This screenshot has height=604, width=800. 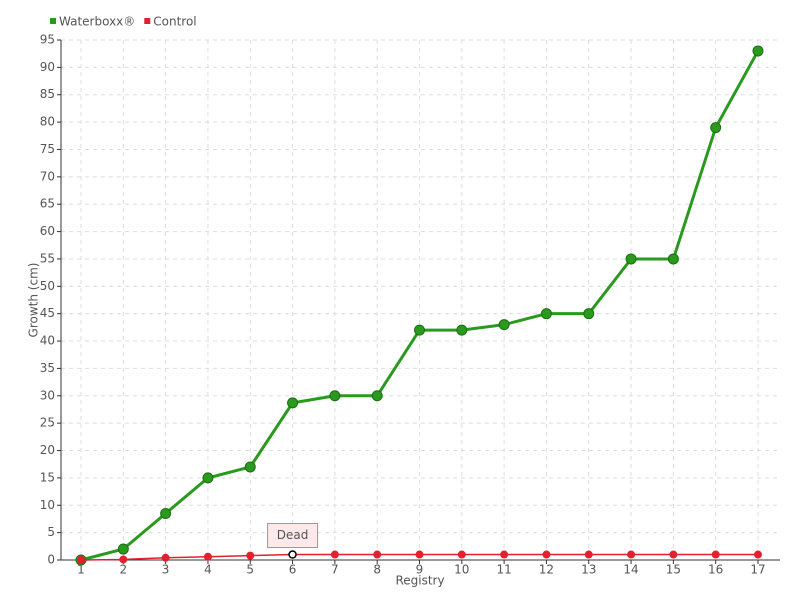 What do you see at coordinates (546, 570) in the screenshot?
I see `x-tick-label: 12` at bounding box center [546, 570].